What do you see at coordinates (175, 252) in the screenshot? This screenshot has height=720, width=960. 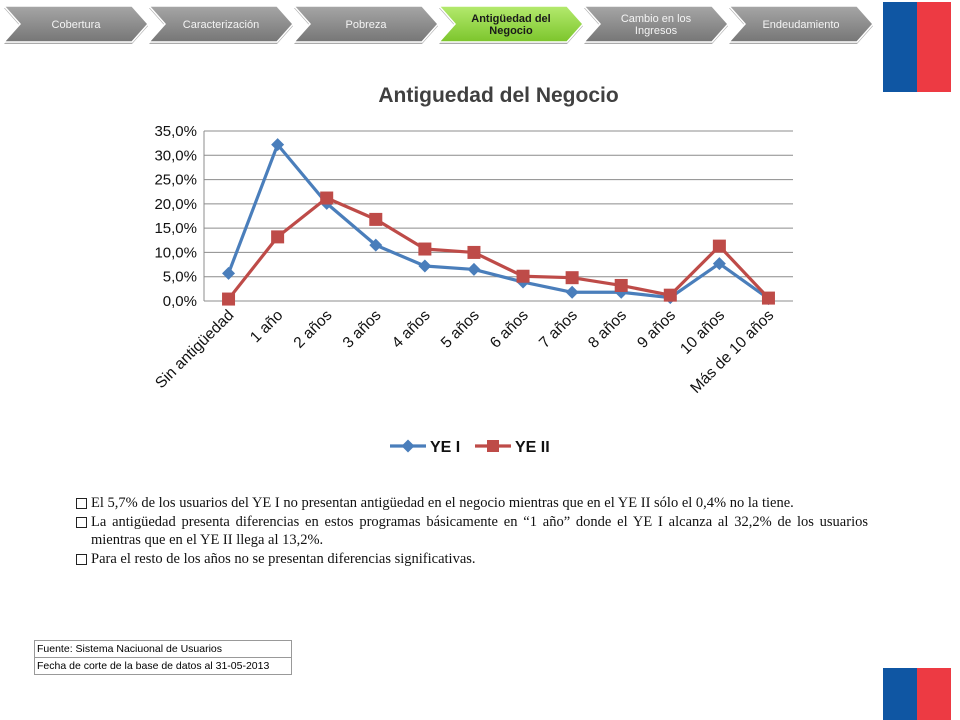 I see `y-tick-label: 10,0%` at bounding box center [175, 252].